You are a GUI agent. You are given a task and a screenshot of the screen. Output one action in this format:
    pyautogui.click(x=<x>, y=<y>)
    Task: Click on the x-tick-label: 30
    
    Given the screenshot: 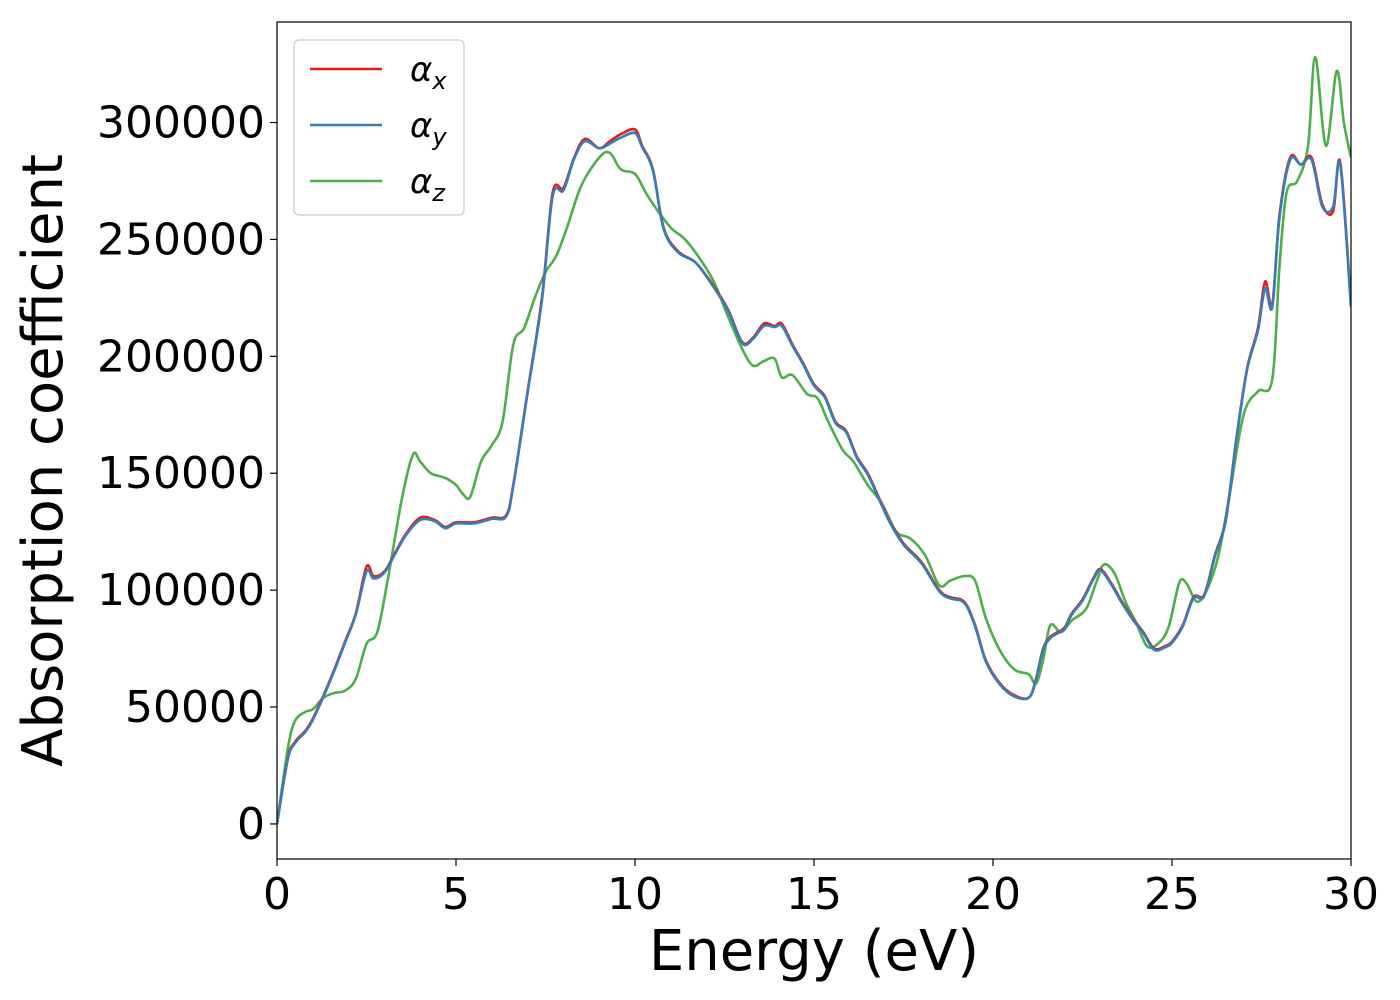 What is the action you would take?
    pyautogui.click(x=1351, y=894)
    